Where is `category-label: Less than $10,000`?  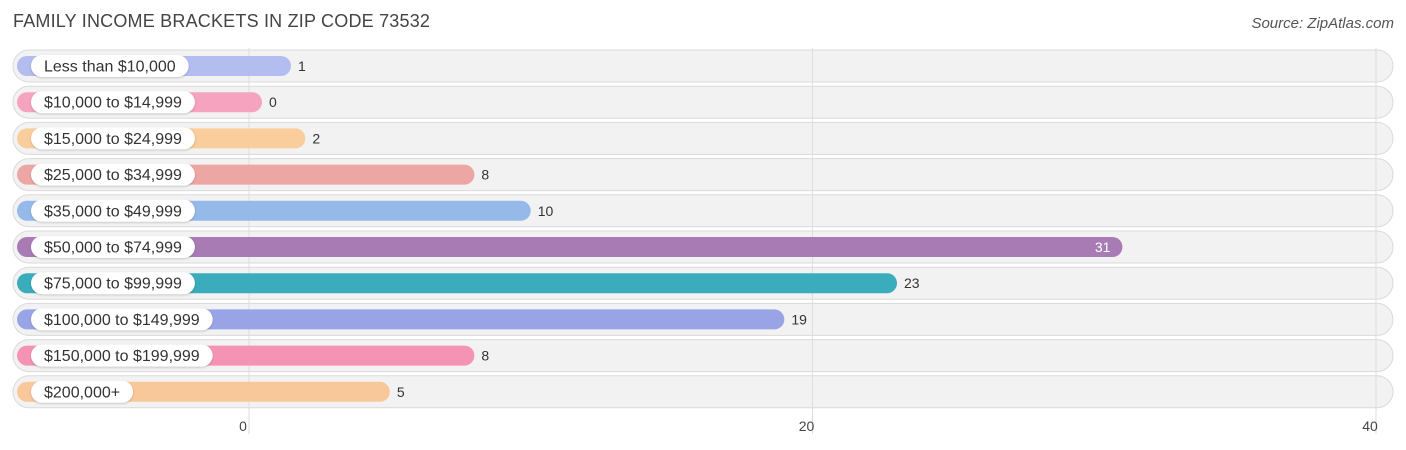
category-label: Less than $10,000 is located at coordinates (110, 67).